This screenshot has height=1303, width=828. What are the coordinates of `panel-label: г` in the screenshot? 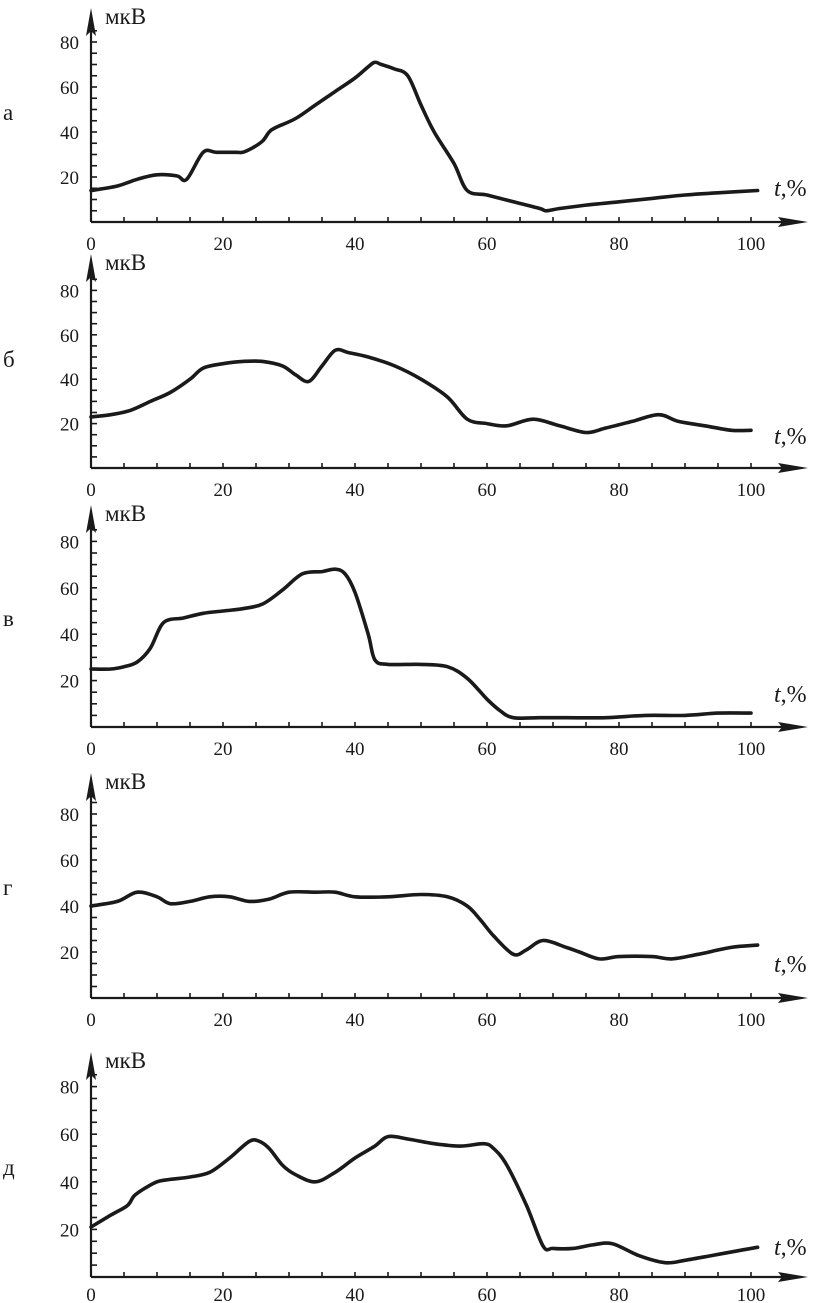 It's located at (7, 887).